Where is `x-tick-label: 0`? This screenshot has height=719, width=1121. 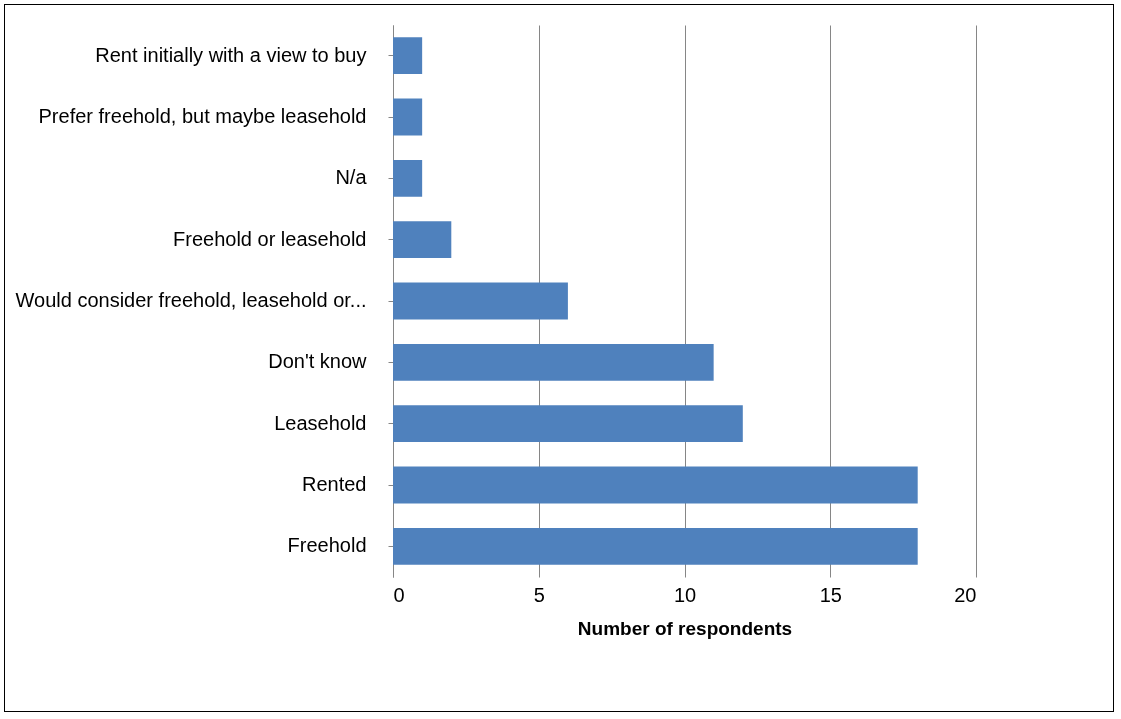 x-tick-label: 0 is located at coordinates (399, 594).